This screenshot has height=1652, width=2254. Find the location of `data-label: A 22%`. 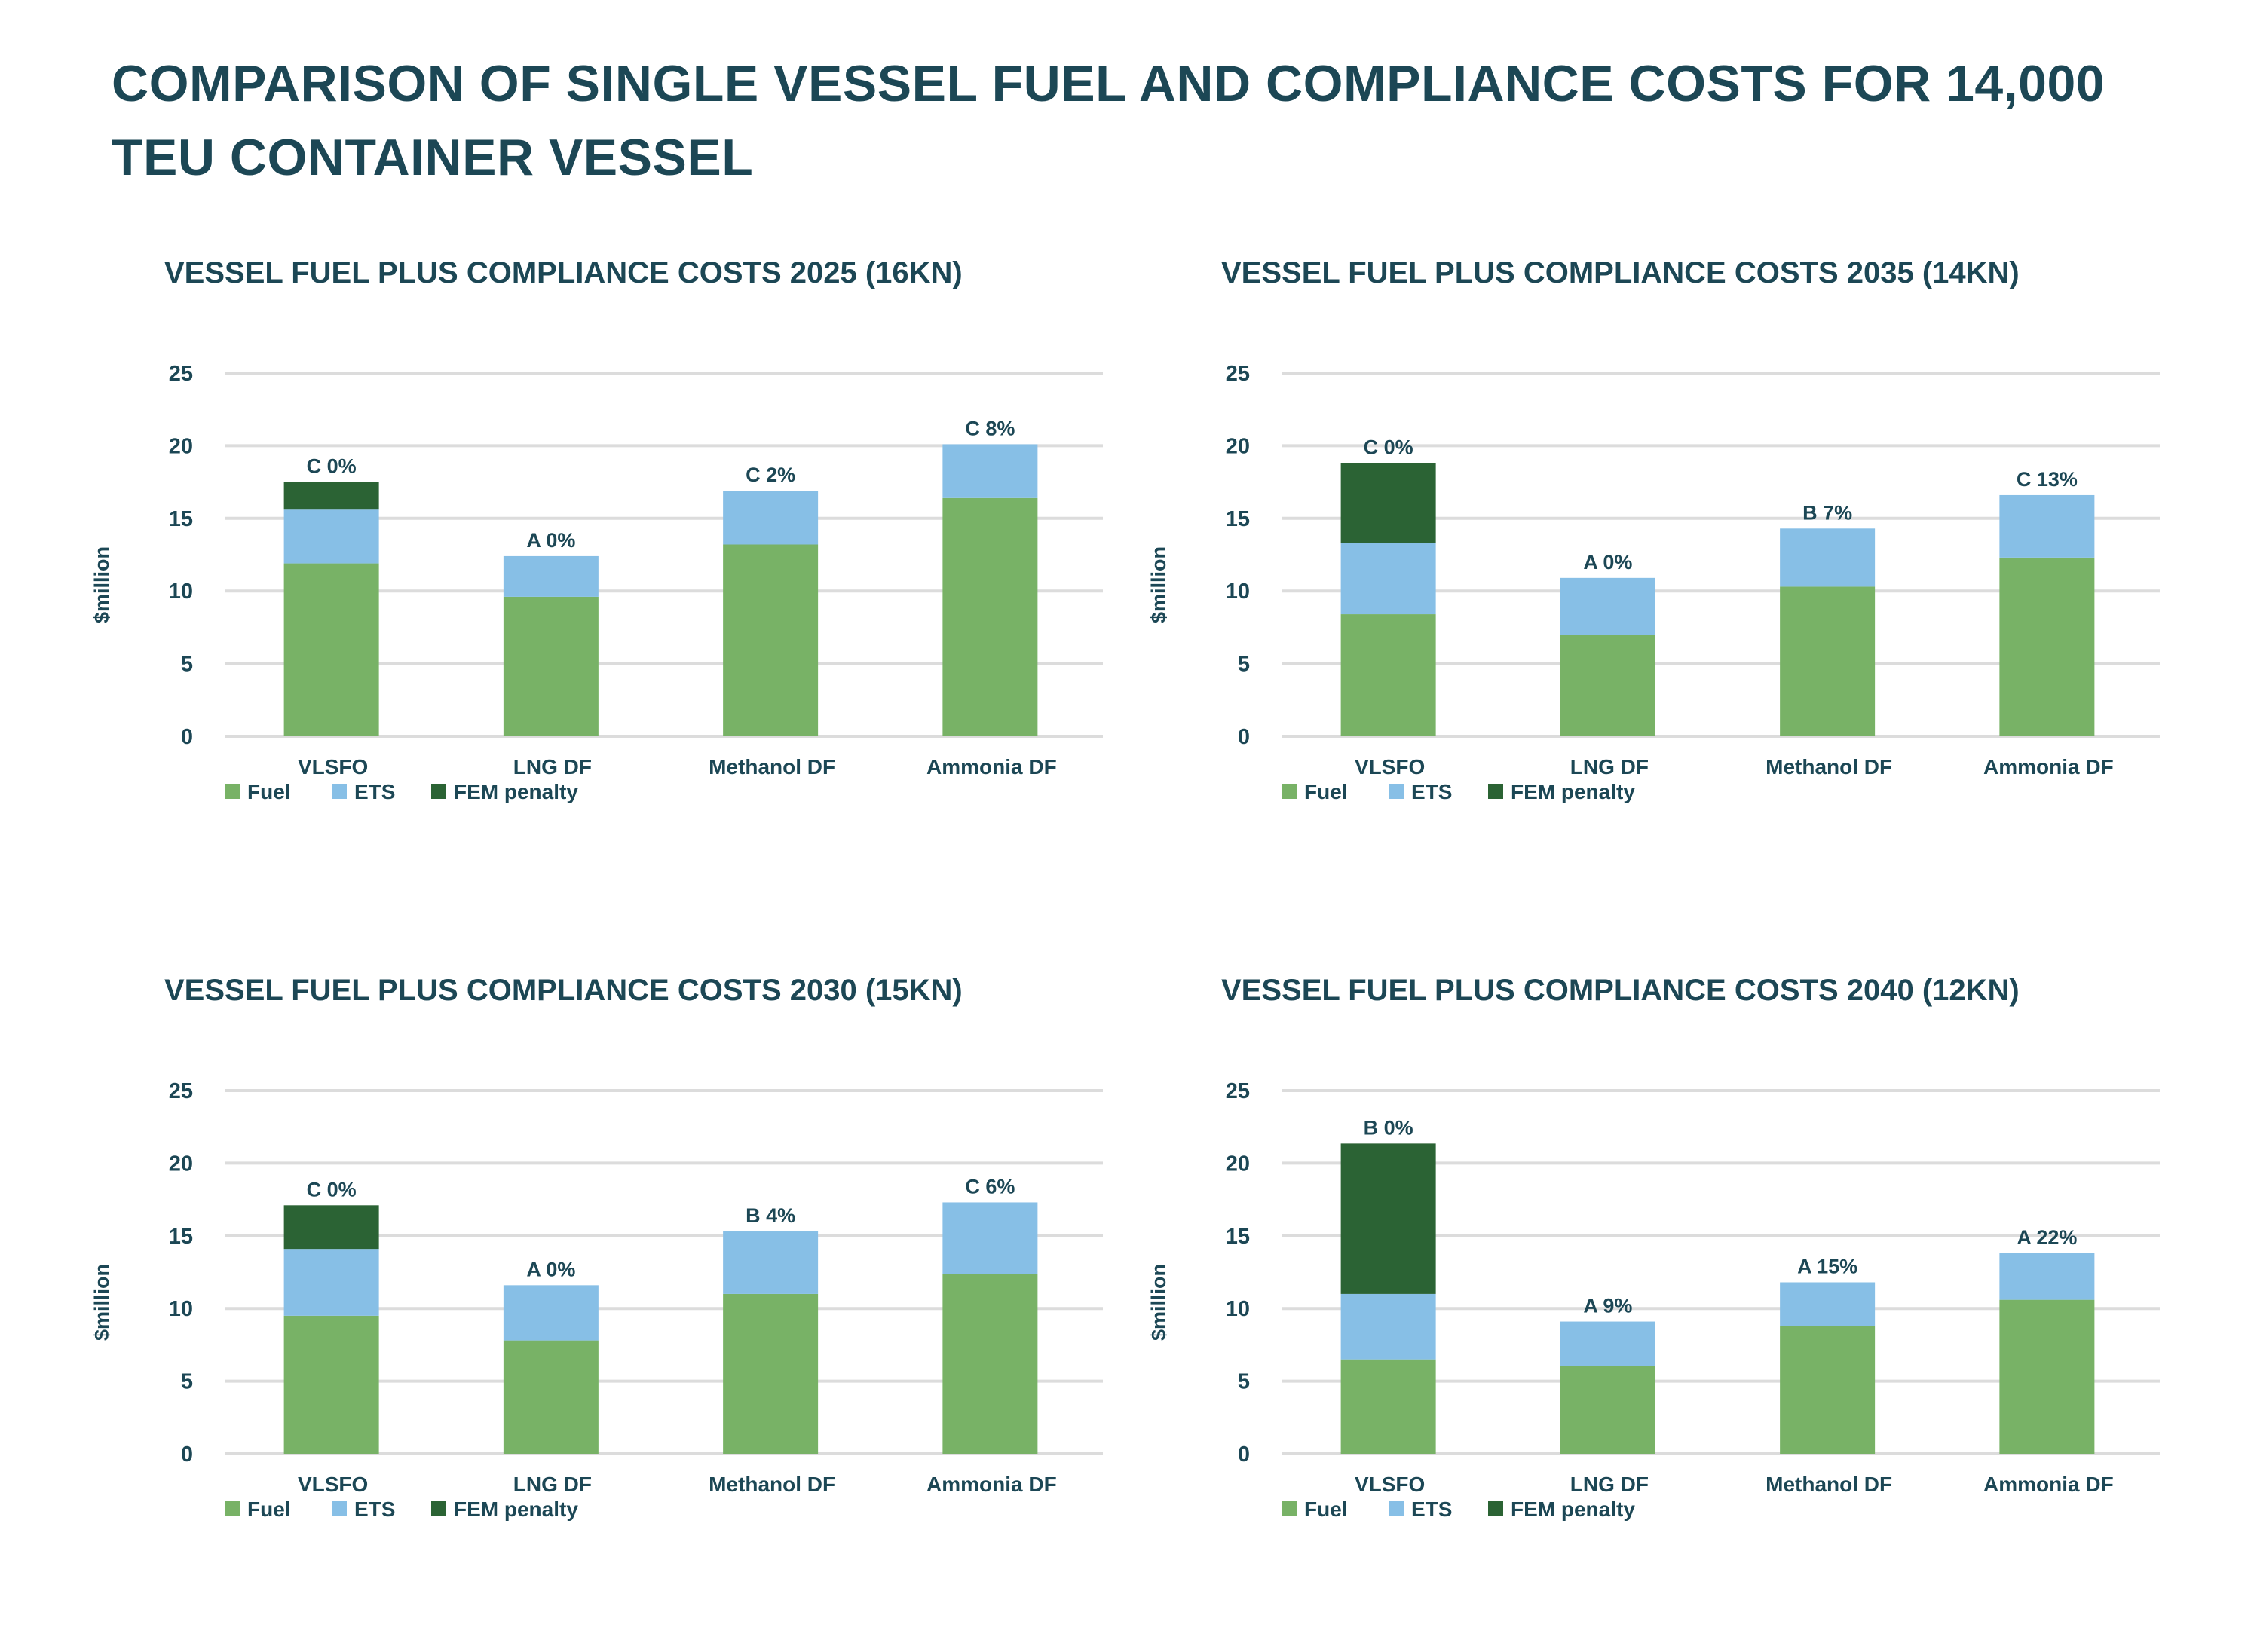

data-label: A 22% is located at coordinates (2047, 1238).